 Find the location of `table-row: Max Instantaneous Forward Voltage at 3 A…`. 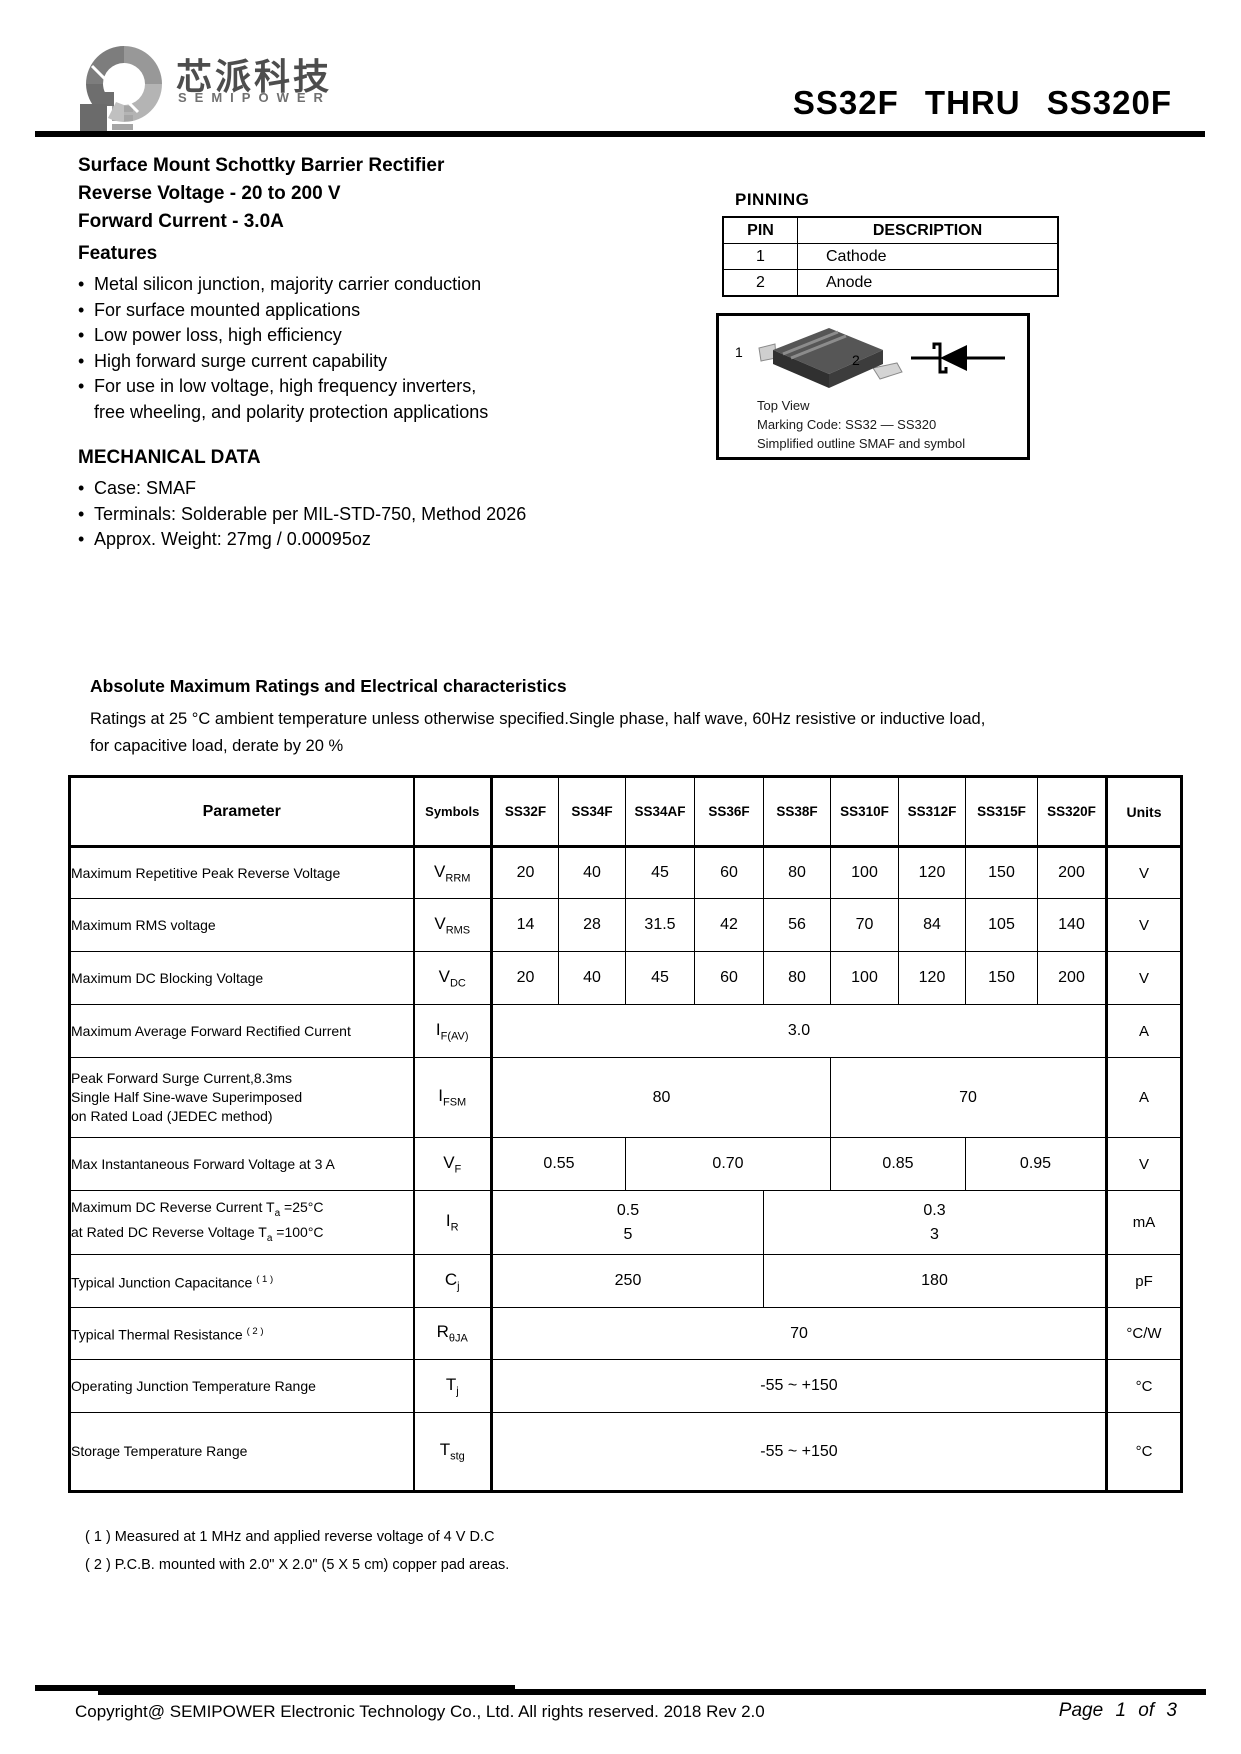

table-row: Max Instantaneous Forward Voltage at 3 A… is located at coordinates (625, 1164).